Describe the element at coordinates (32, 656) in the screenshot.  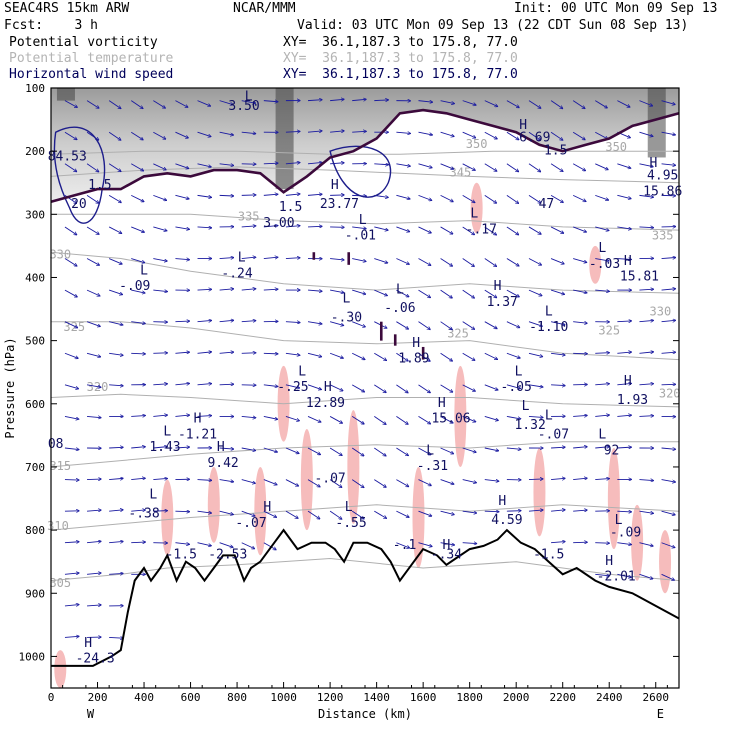
I see `y-tick-label: 1000` at that location.